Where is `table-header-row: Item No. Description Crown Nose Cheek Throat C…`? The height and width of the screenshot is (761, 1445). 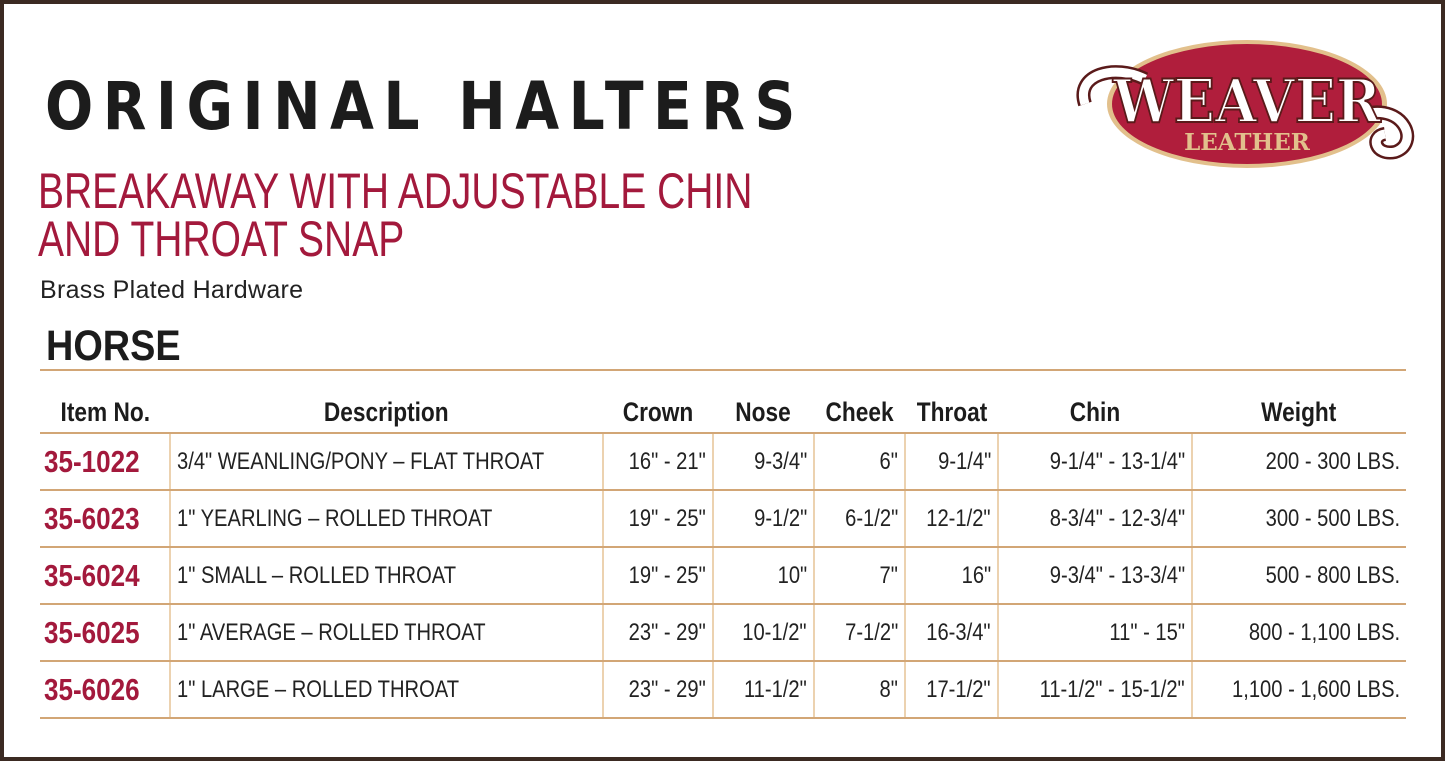 table-header-row: Item No. Description Crown Nose Cheek Throat C… is located at coordinates (723, 401).